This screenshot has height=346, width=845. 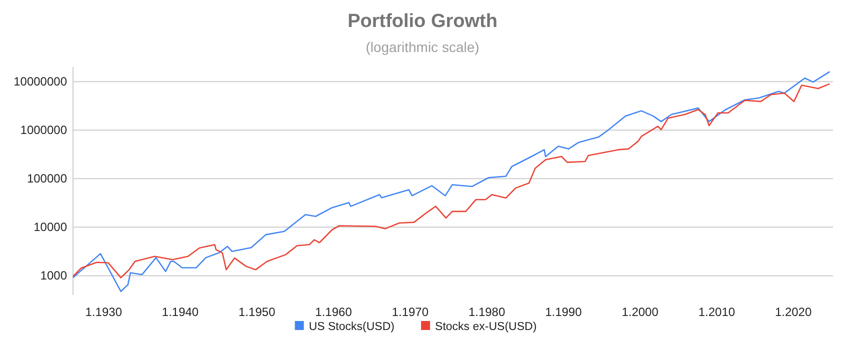 What do you see at coordinates (103, 312) in the screenshot?
I see `x-tick-label: 1.1930` at bounding box center [103, 312].